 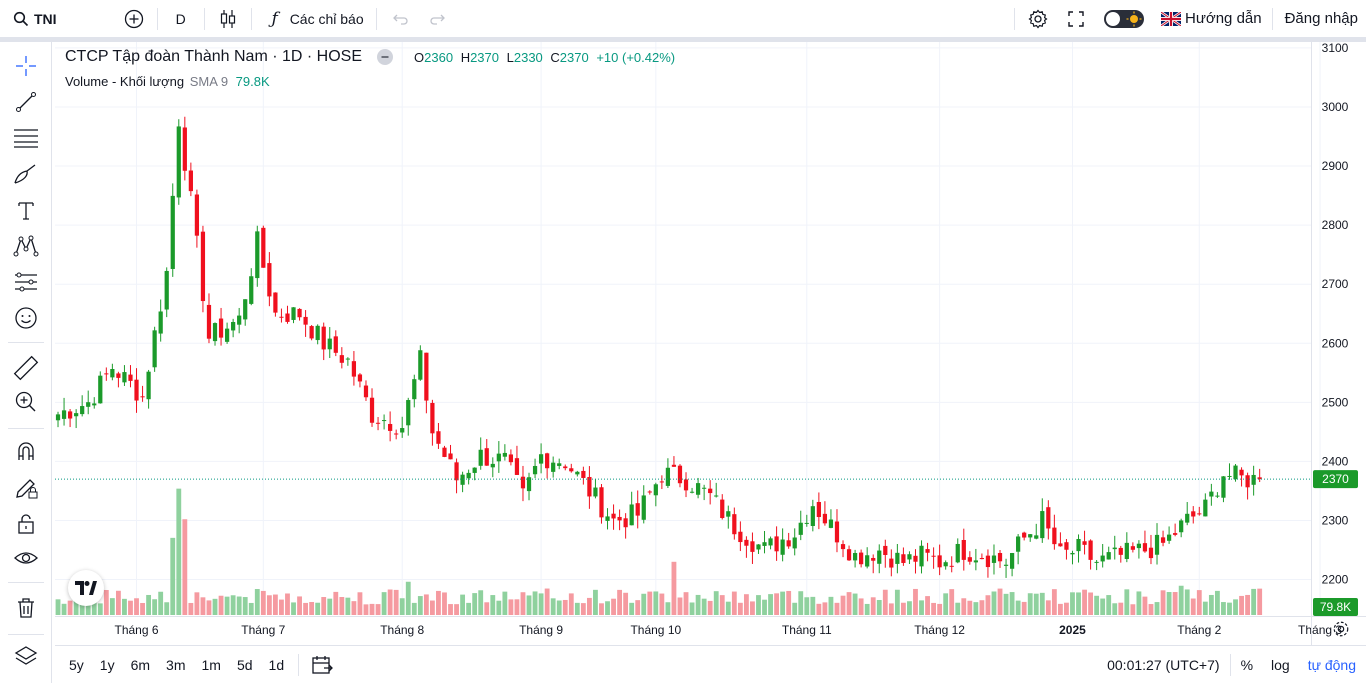 What do you see at coordinates (26, 488) in the screenshot?
I see `lock-drawing-tool` at bounding box center [26, 488].